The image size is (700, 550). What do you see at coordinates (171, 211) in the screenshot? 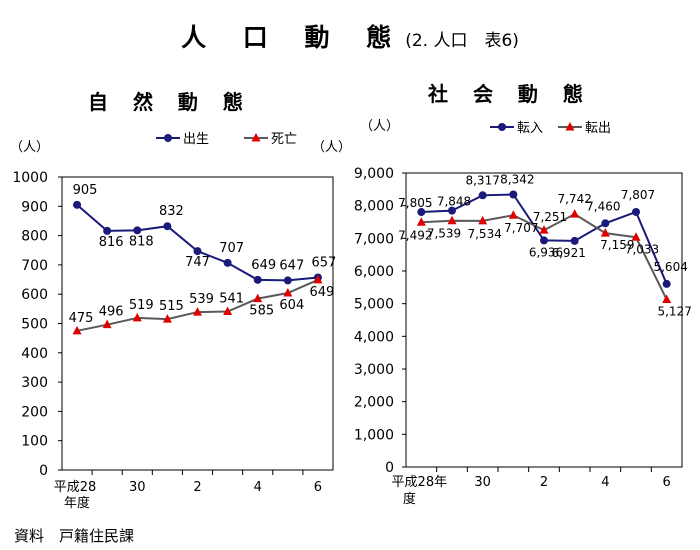
I see `natural-series-1-data-label: 832` at bounding box center [171, 211].